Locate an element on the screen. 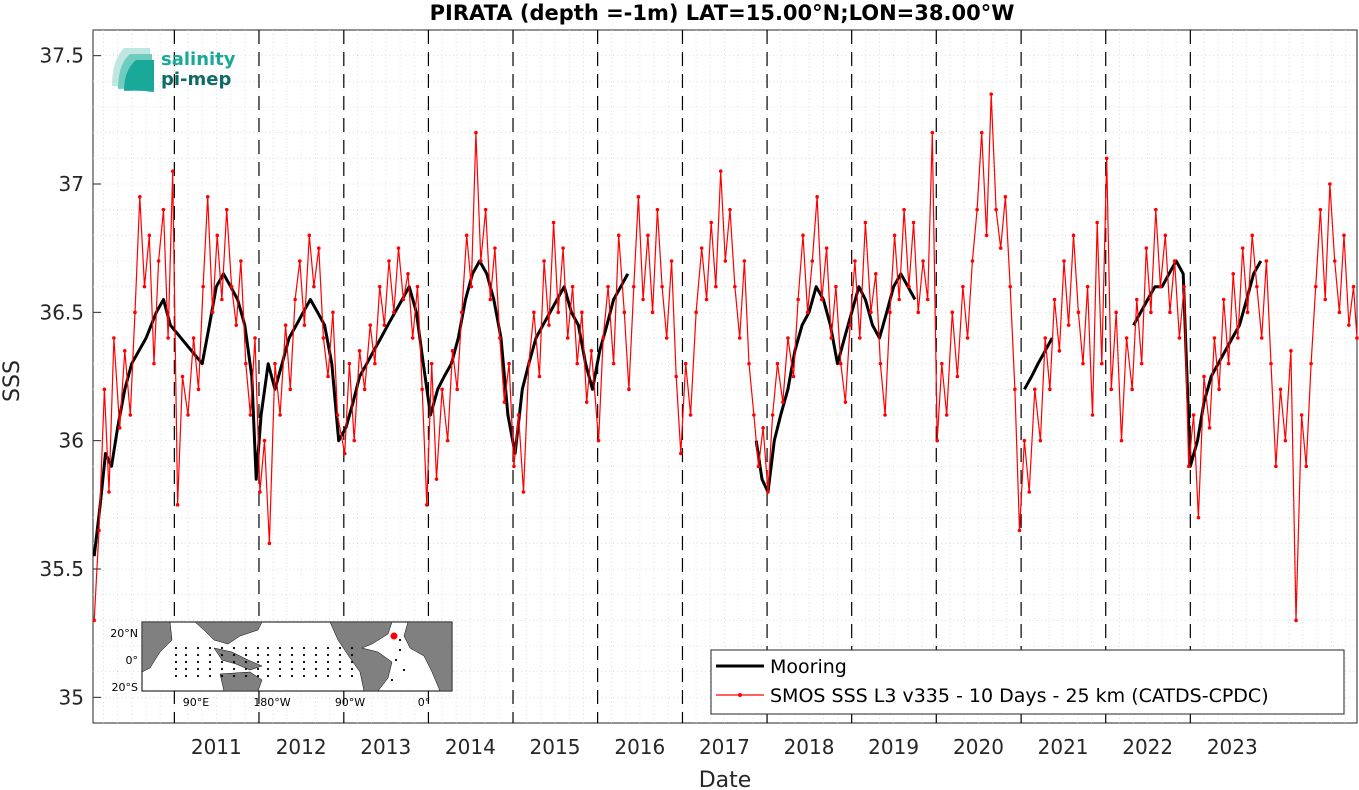 The width and height of the screenshot is (1359, 790). map-lat-label-0: 0° is located at coordinates (132, 660).